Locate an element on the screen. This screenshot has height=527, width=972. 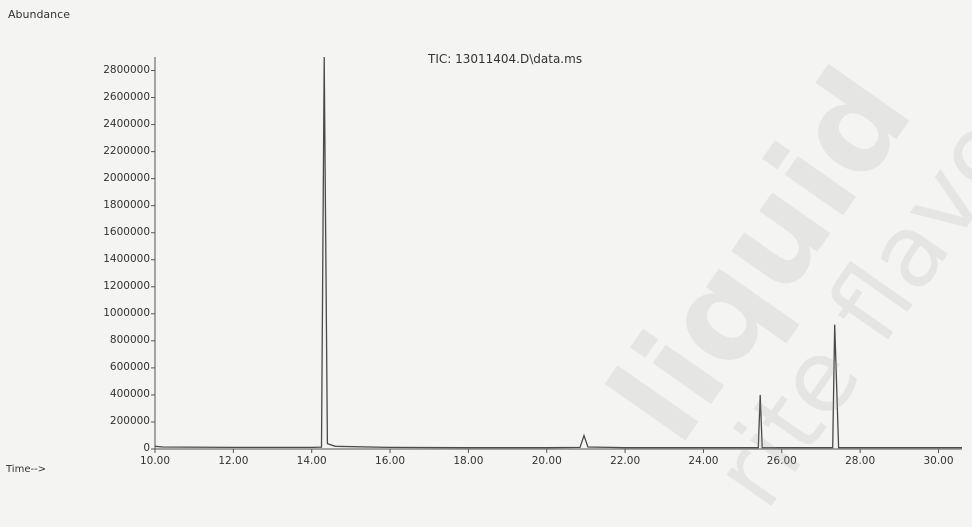
y-tick-label: 1000000 is located at coordinates (126, 312).